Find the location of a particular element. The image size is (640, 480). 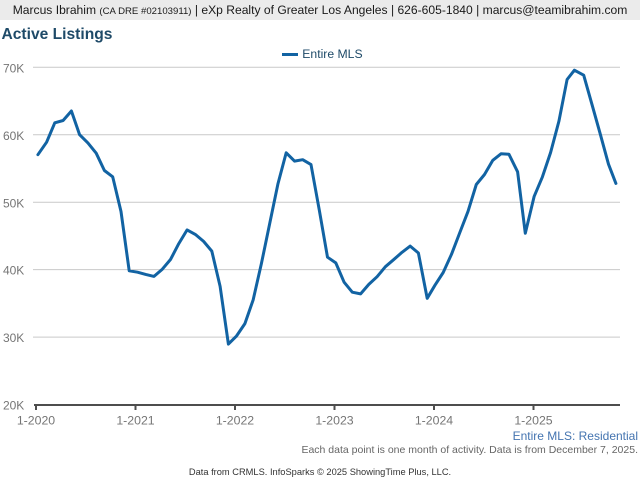

svg-text: 1-2022 is located at coordinates (235, 421).